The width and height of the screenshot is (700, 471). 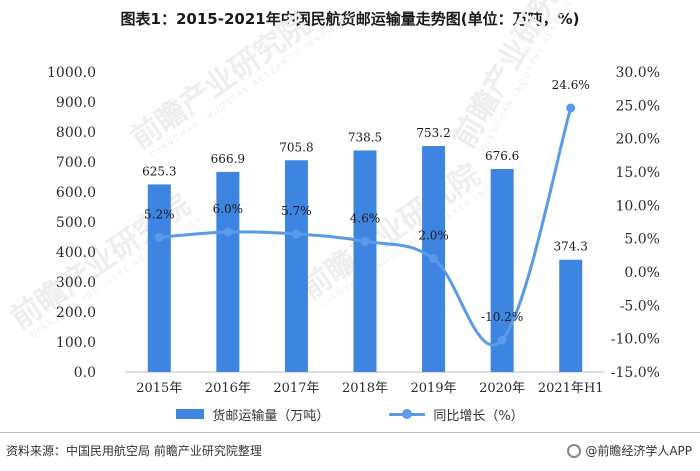 What do you see at coordinates (571, 247) in the screenshot?
I see `bar-value-label: 374.3` at bounding box center [571, 247].